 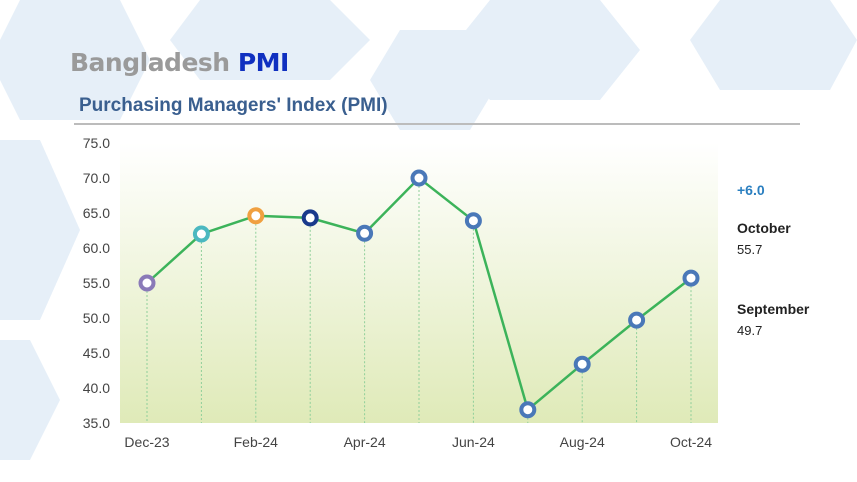 I want to click on y-tick-label: 65.0, so click(x=96, y=213).